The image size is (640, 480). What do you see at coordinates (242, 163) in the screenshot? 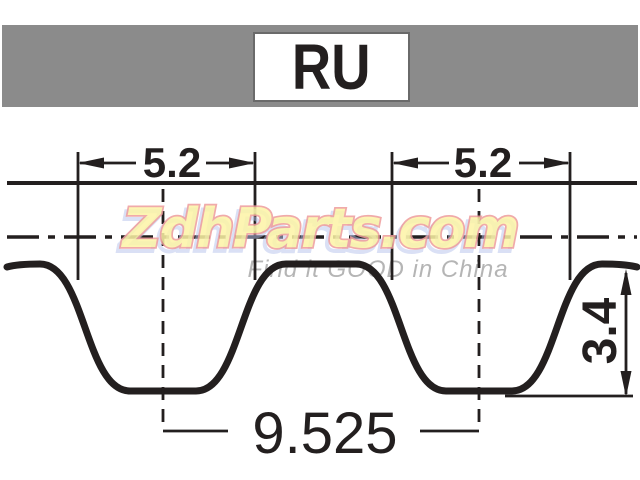
I see `arrowhead-left-in-icon` at bounding box center [242, 163].